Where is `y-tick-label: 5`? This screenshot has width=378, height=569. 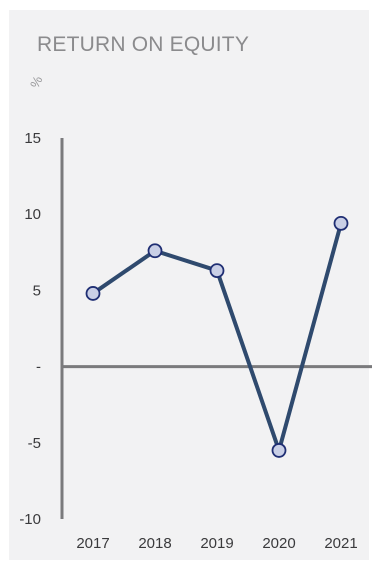
y-tick-label: 5 is located at coordinates (37, 290).